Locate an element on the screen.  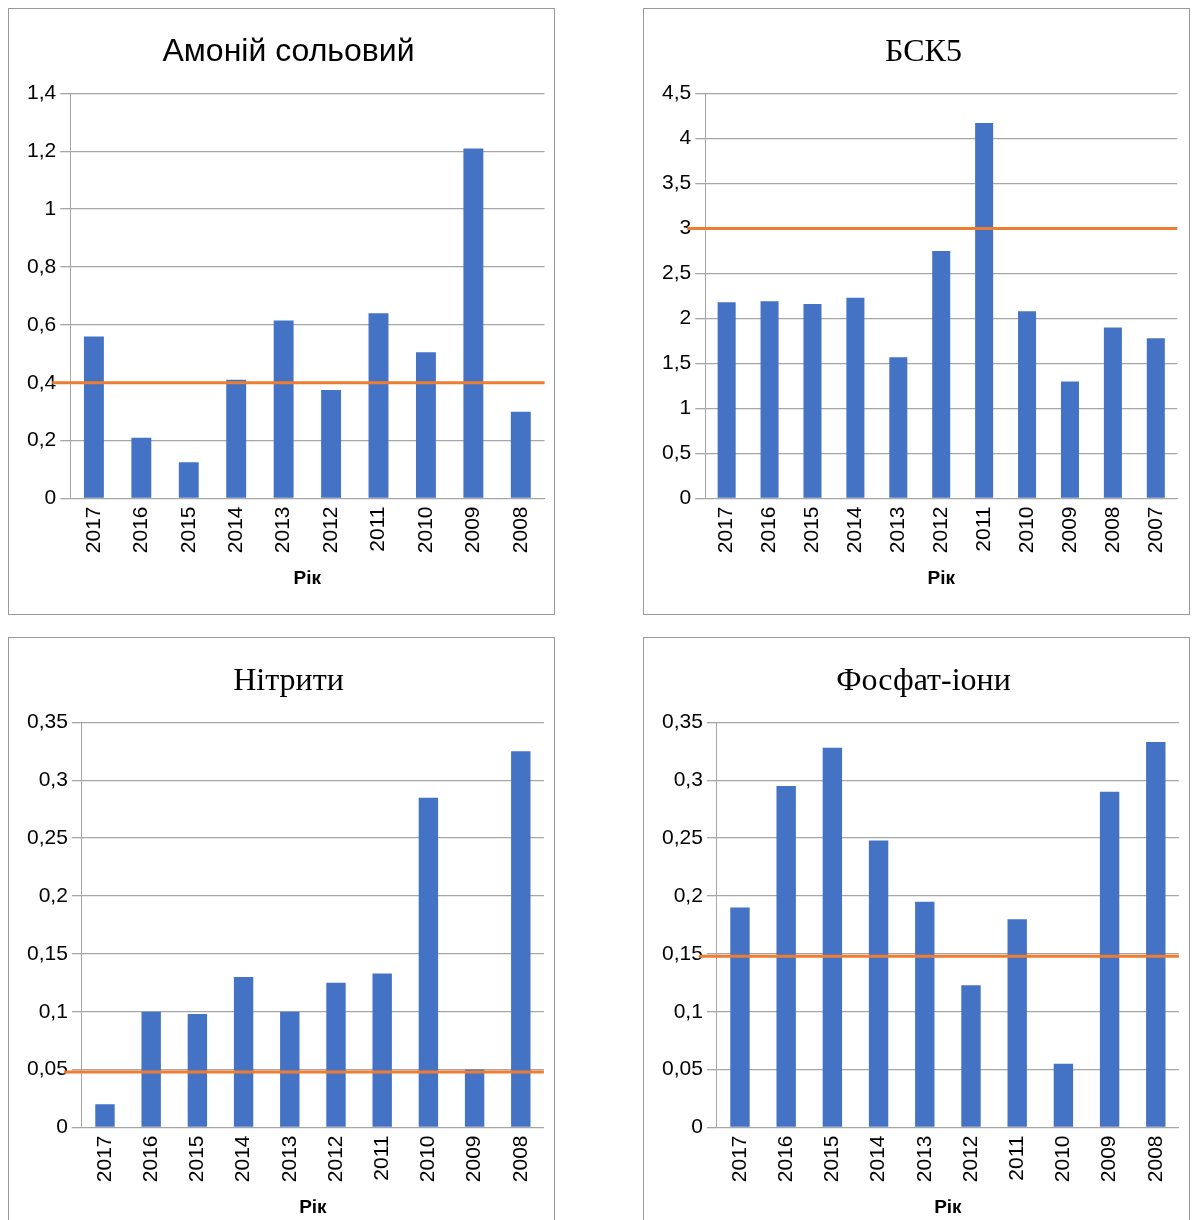
y-tick-label: 2,5 is located at coordinates (676, 272).